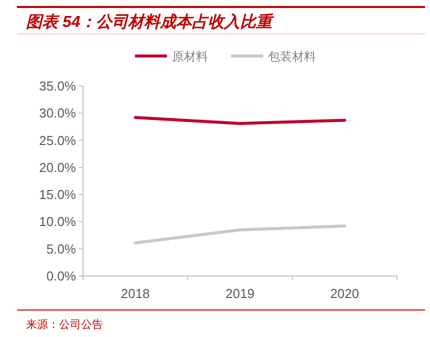 This screenshot has height=337, width=430. I want to click on y-tick-label: 30.0%, so click(57, 113).